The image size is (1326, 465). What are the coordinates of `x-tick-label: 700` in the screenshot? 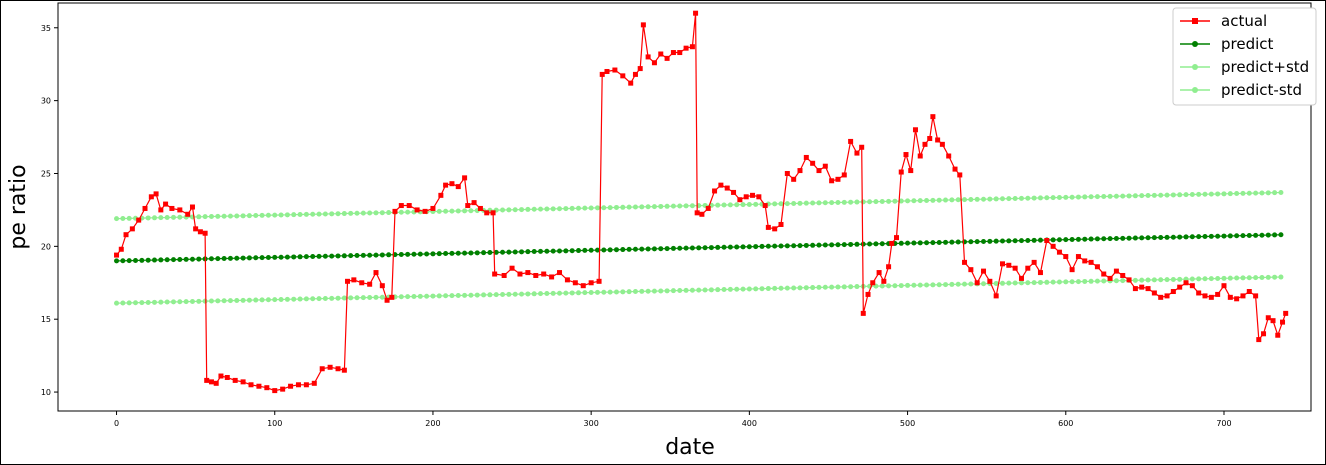 It's located at (1223, 423).